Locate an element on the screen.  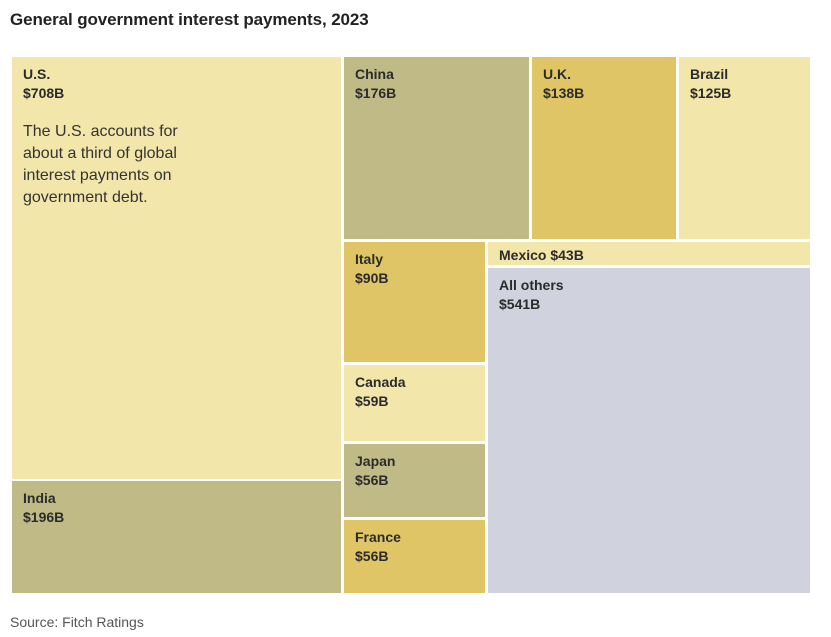
tile-name: Canada is located at coordinates (380, 382).